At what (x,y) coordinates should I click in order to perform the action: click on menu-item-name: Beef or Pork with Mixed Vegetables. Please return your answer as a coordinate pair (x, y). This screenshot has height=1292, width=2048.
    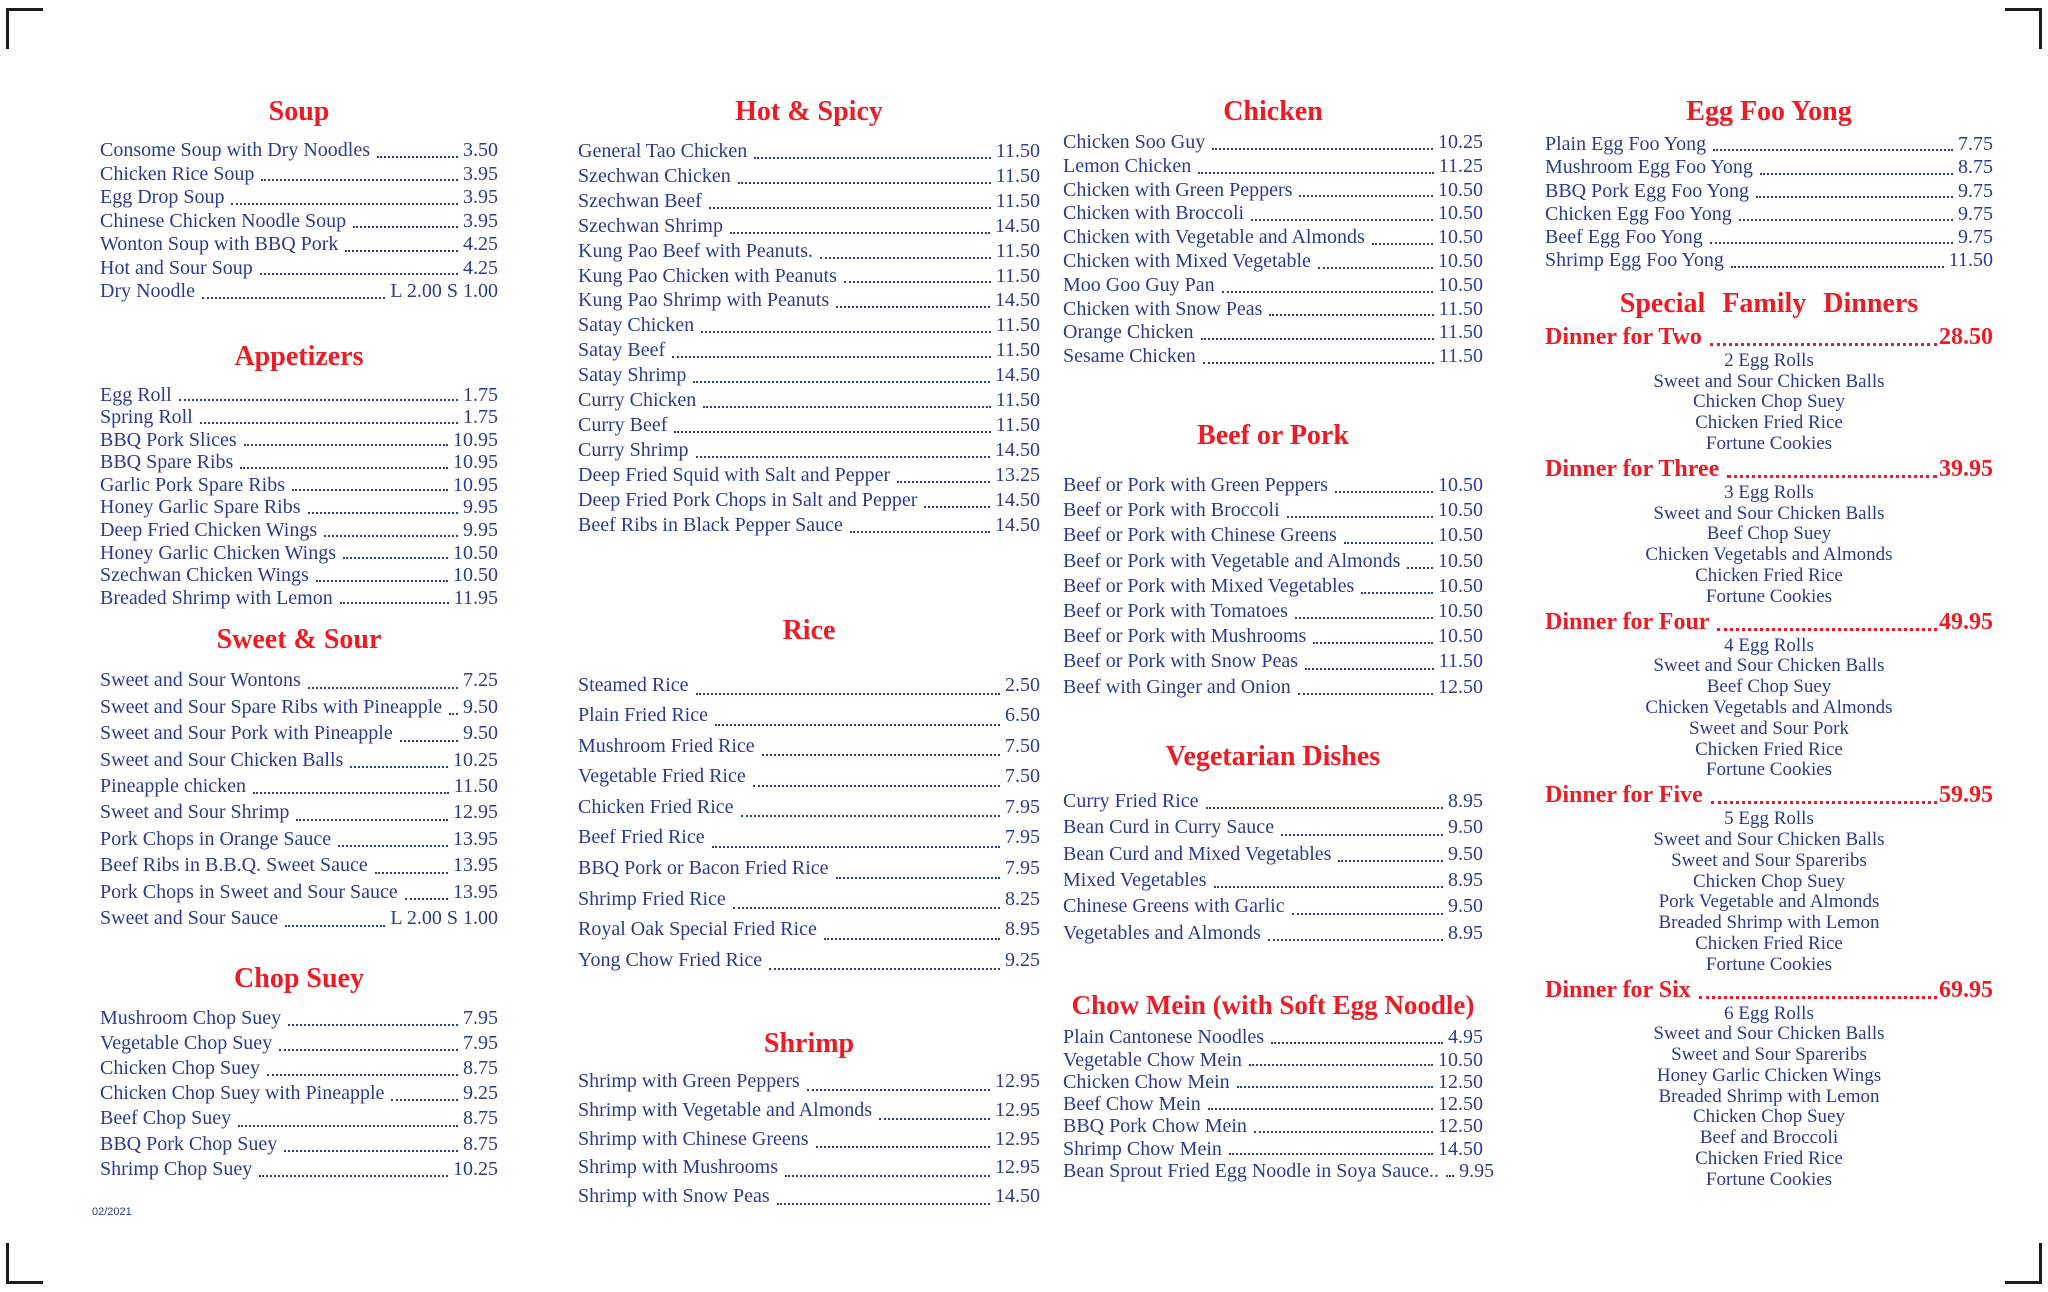
    Looking at the image, I should click on (1209, 585).